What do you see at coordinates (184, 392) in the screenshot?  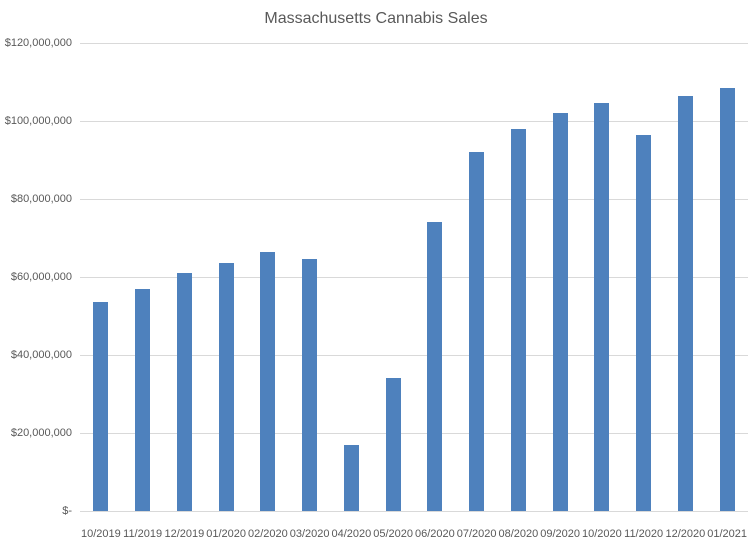 I see `bar-12-2019` at bounding box center [184, 392].